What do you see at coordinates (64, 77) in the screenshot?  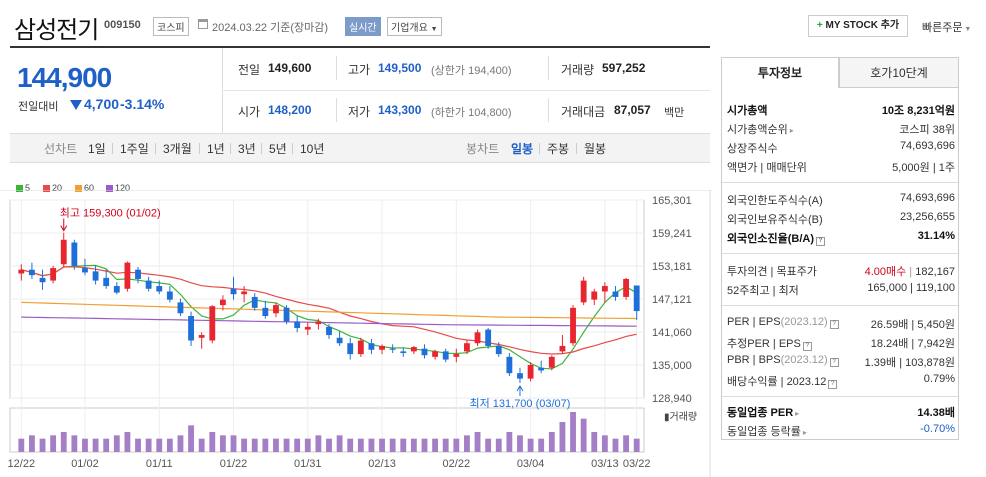 I see `current-price: 144,900` at bounding box center [64, 77].